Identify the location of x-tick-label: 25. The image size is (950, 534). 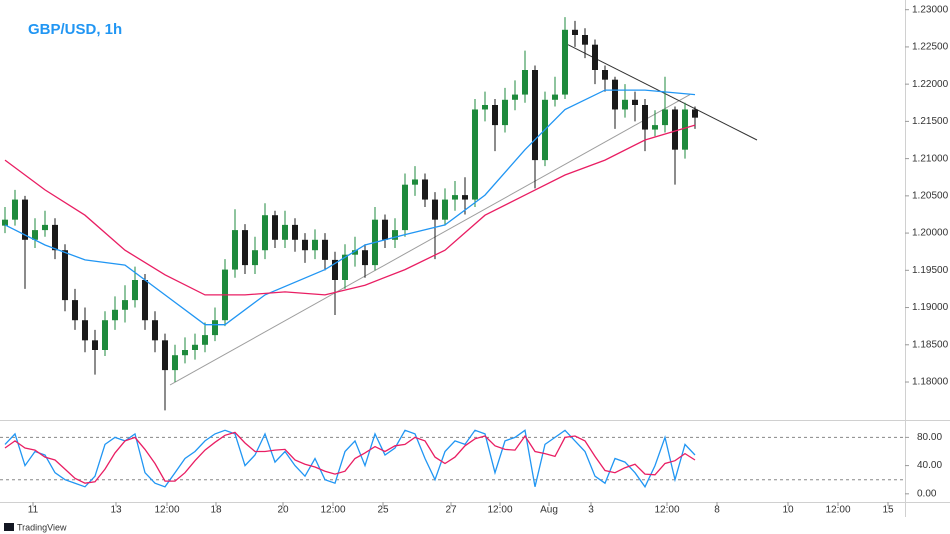
(383, 510).